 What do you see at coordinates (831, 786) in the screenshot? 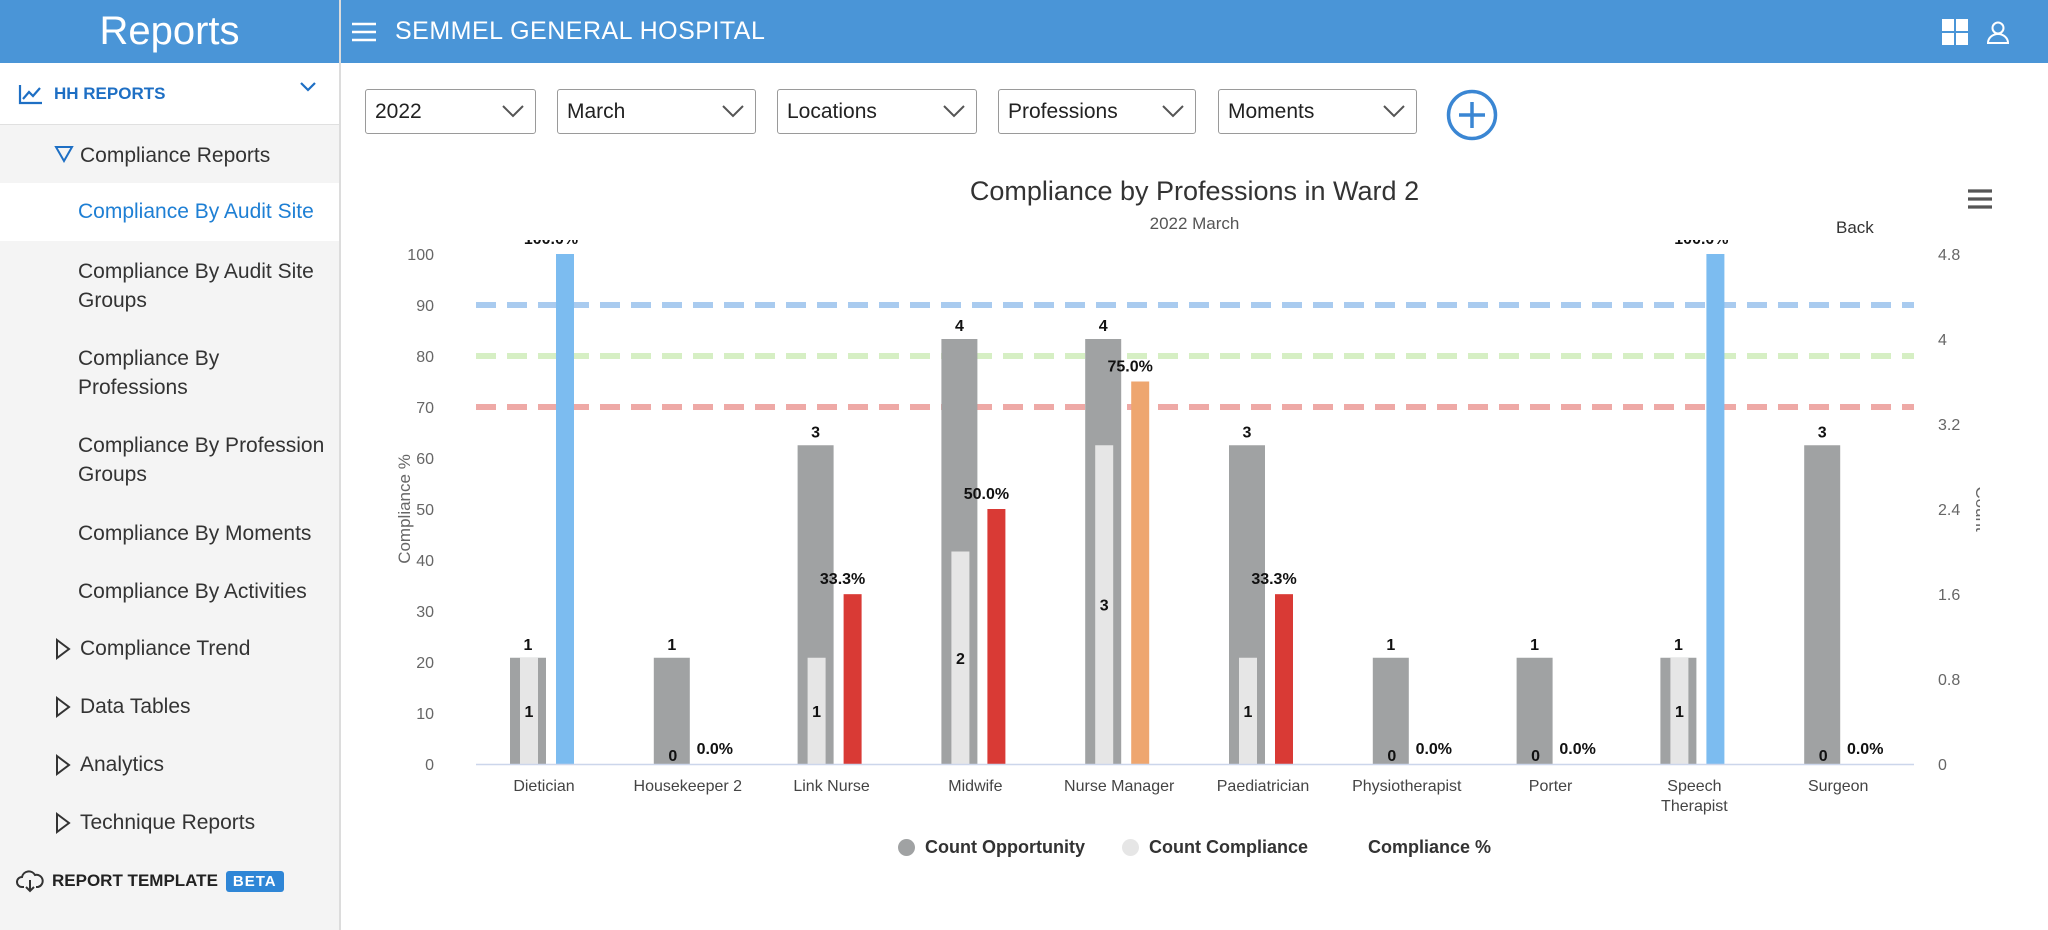
I see `x-tick-label: Link Nurse` at bounding box center [831, 786].